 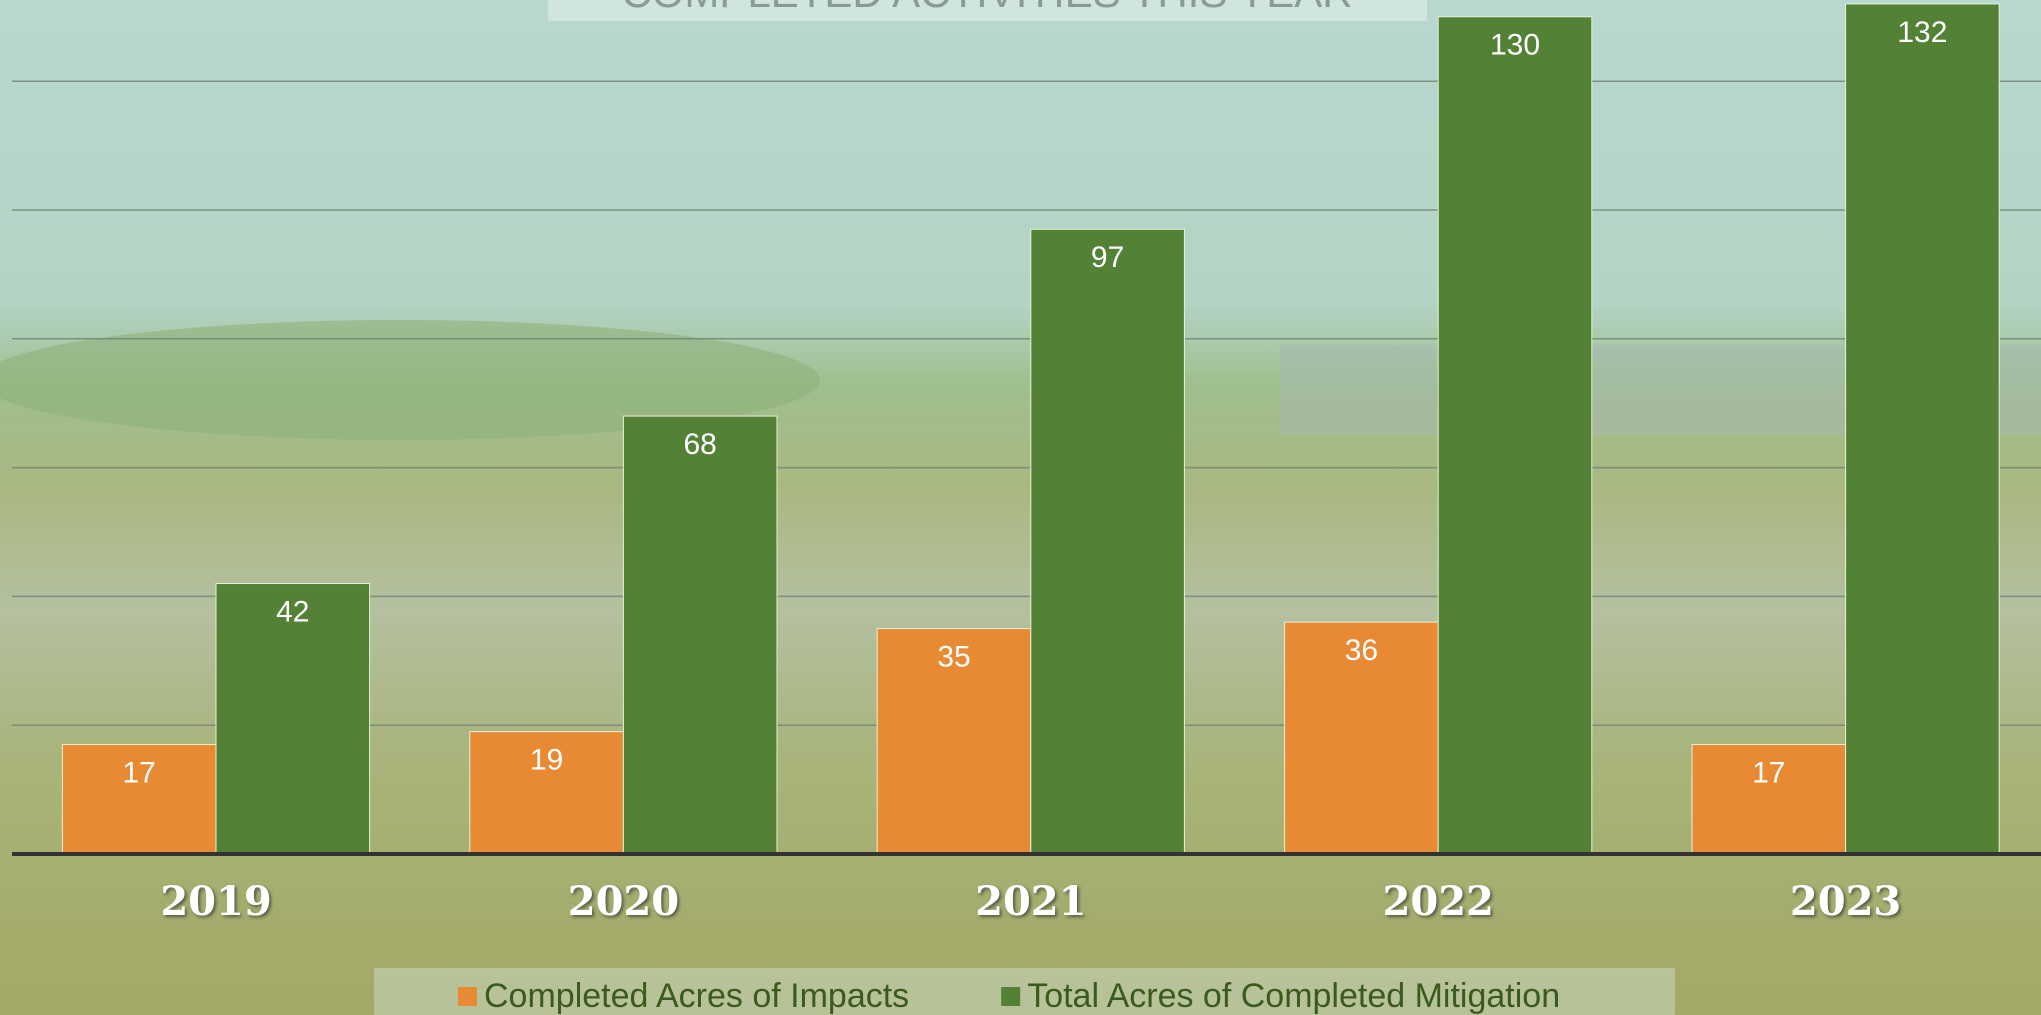 What do you see at coordinates (292, 611) in the screenshot?
I see `data-label: 42` at bounding box center [292, 611].